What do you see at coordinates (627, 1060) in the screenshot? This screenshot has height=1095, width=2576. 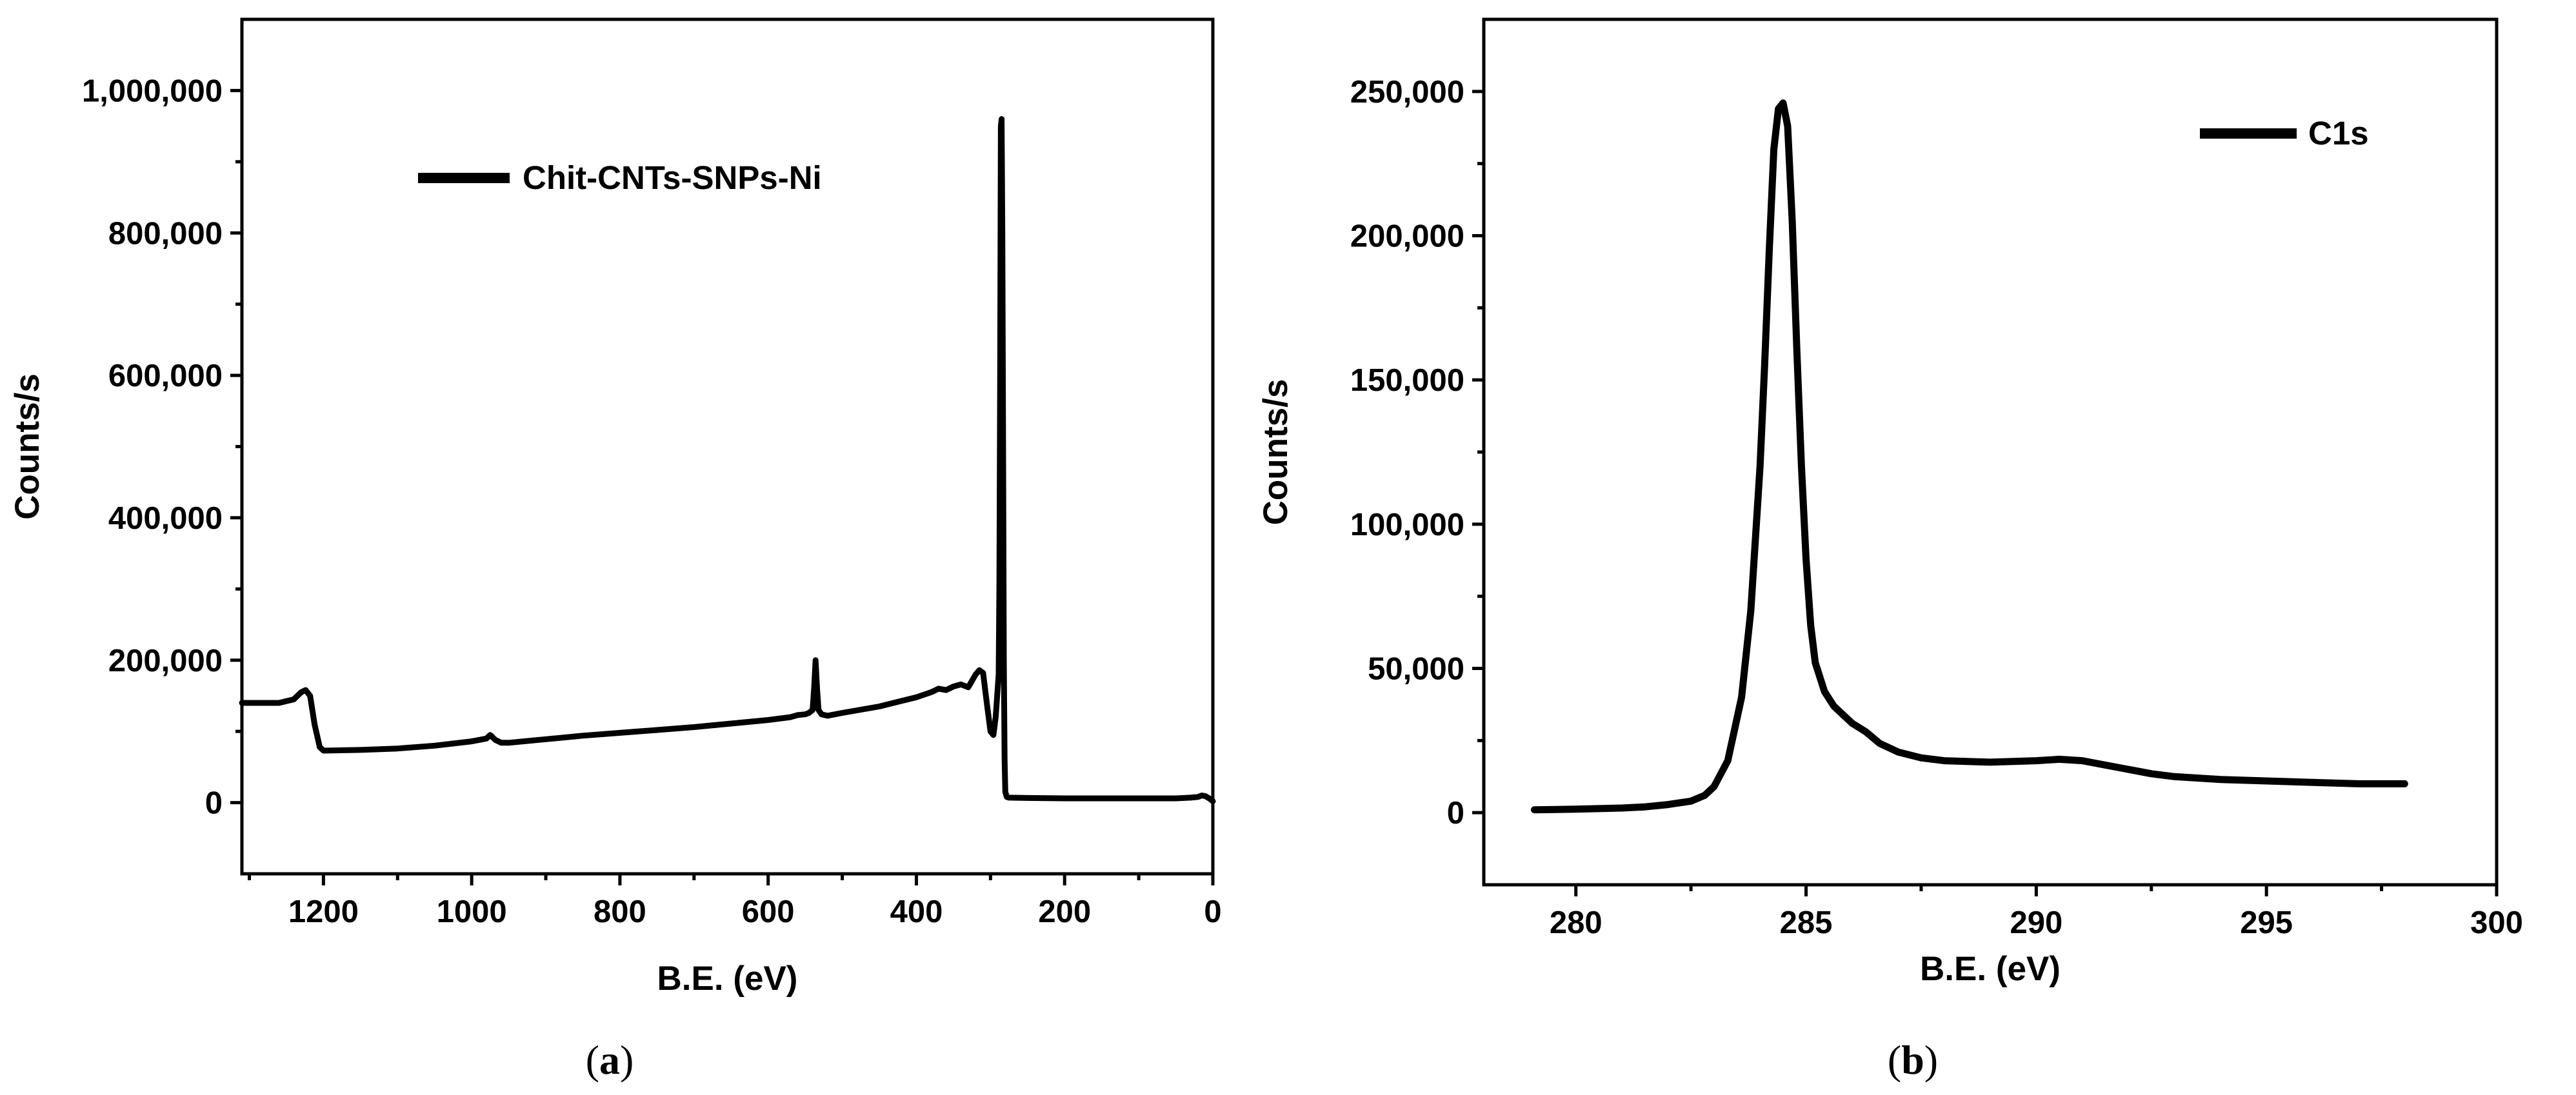 I see `panel-a-caption-close: )` at bounding box center [627, 1060].